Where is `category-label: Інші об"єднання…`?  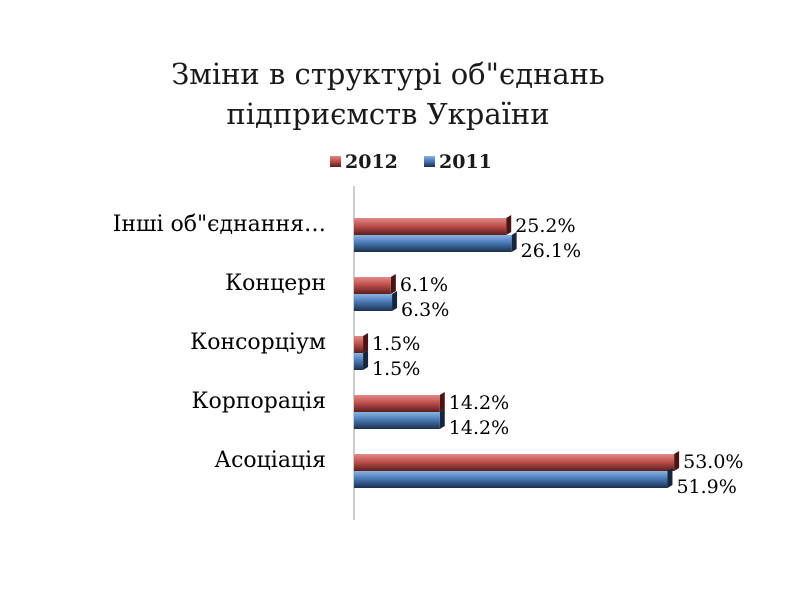 category-label: Інші об"єднання… is located at coordinates (219, 224).